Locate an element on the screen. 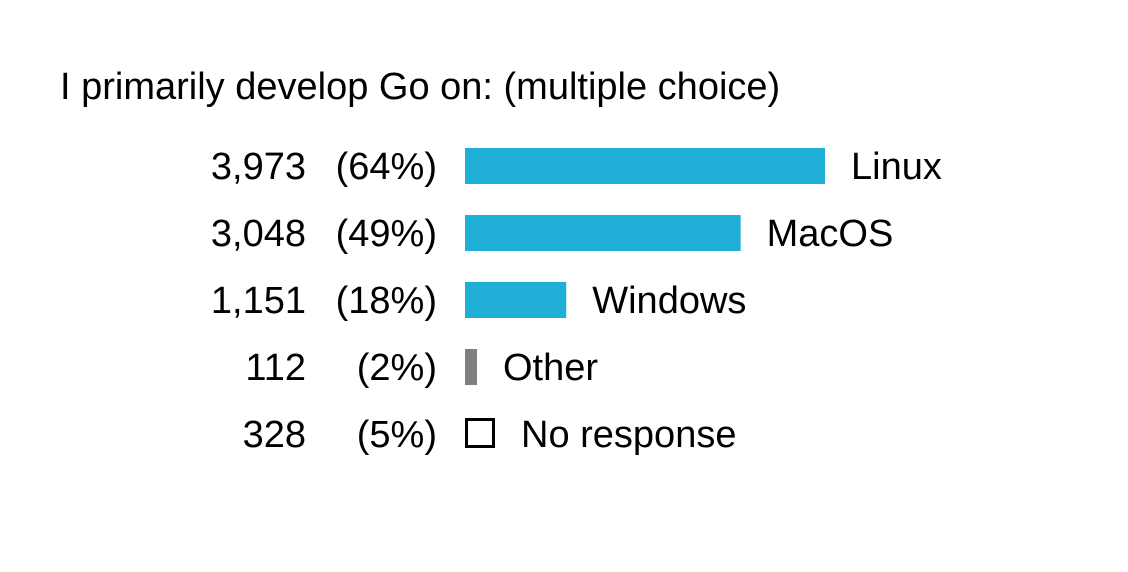 This screenshot has width=1128, height=572. count-label-no-response: 328 is located at coordinates (274, 435).